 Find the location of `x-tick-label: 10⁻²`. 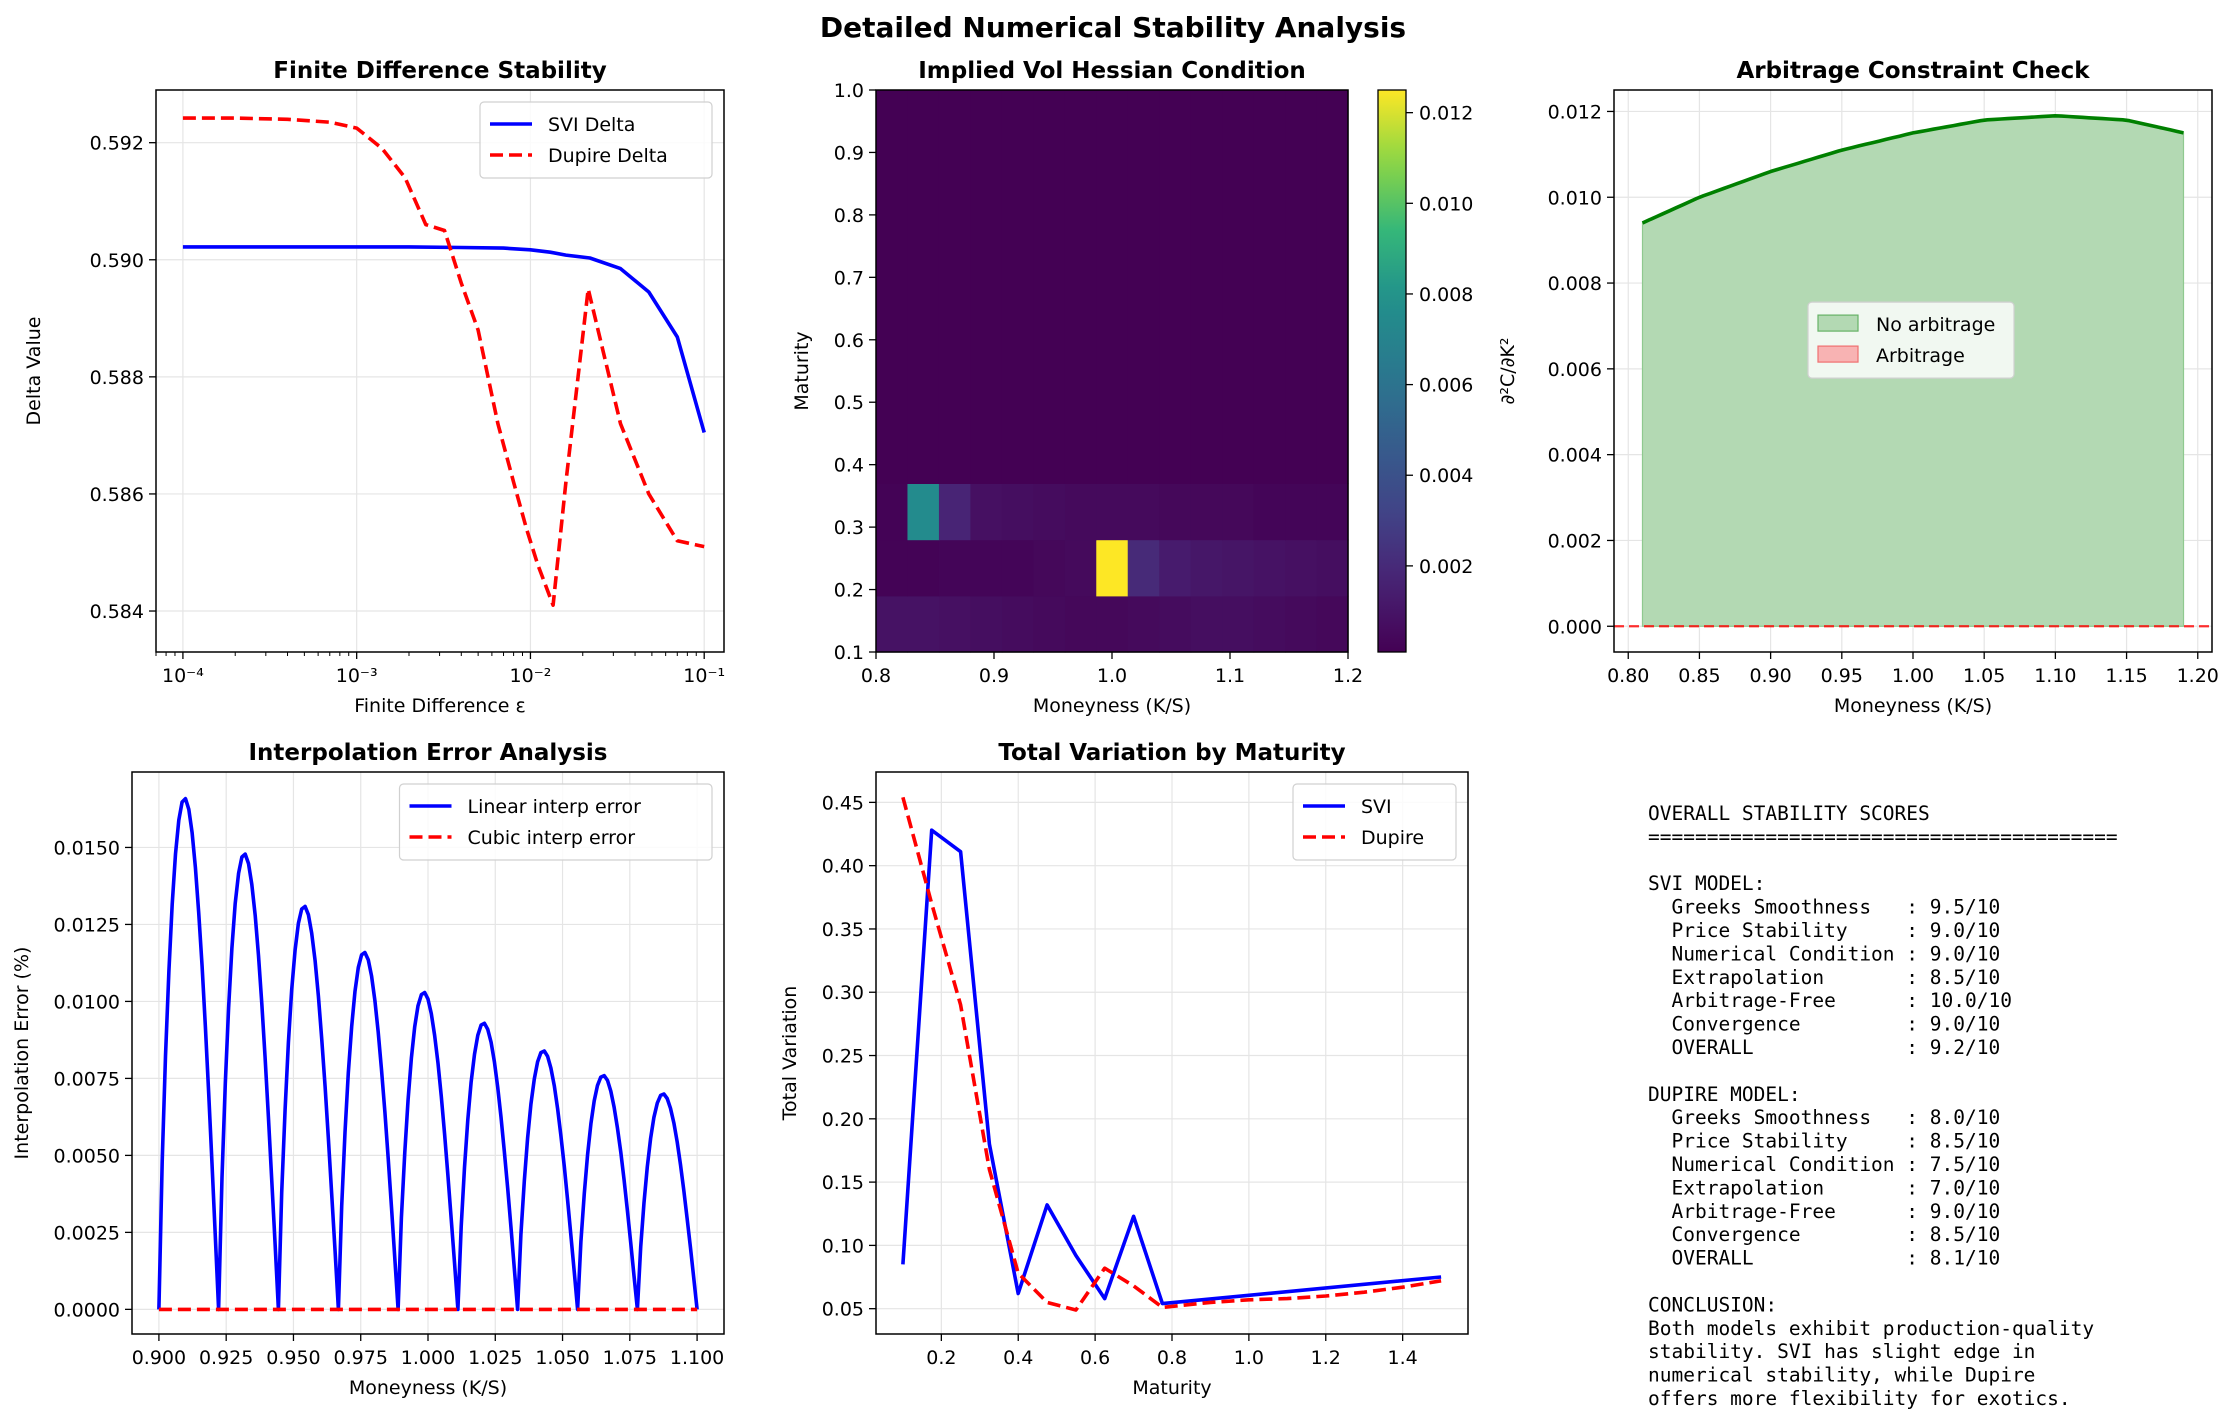

x-tick-label: 10⁻² is located at coordinates (531, 676).